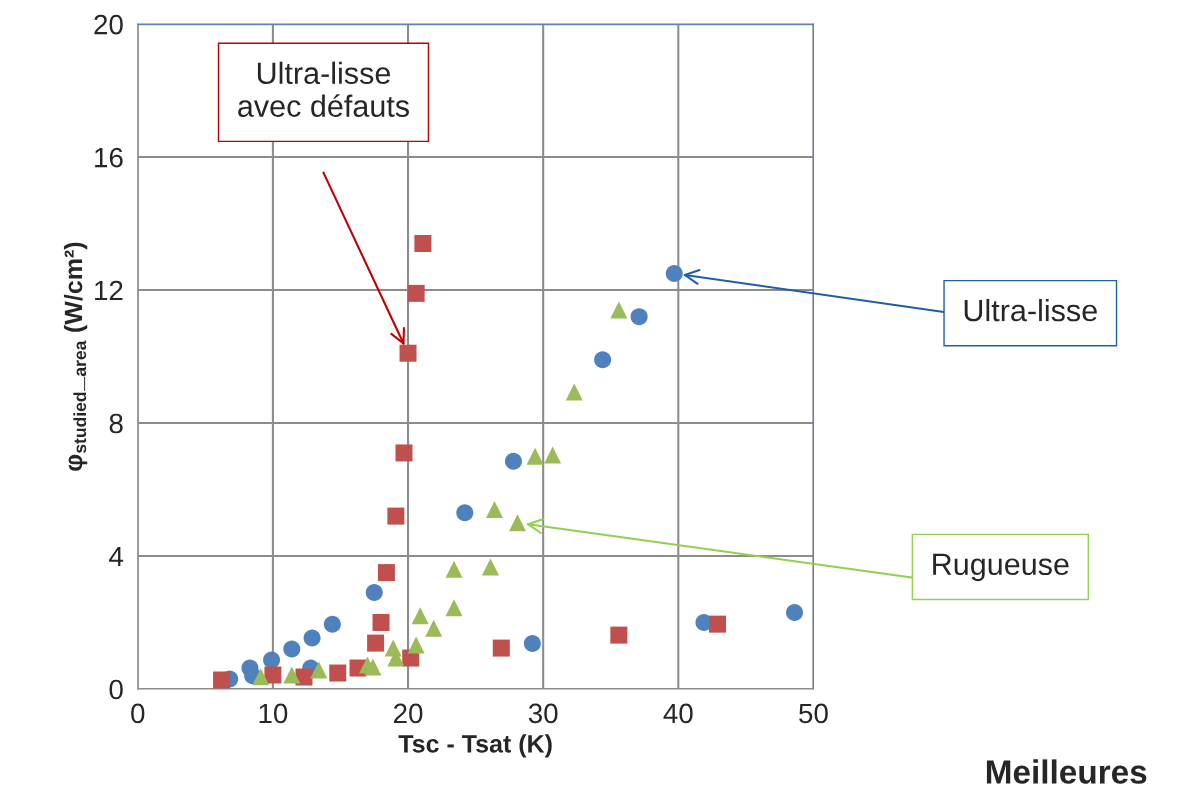  Describe the element at coordinates (116, 423) in the screenshot. I see `y-tick-label: 8` at that location.